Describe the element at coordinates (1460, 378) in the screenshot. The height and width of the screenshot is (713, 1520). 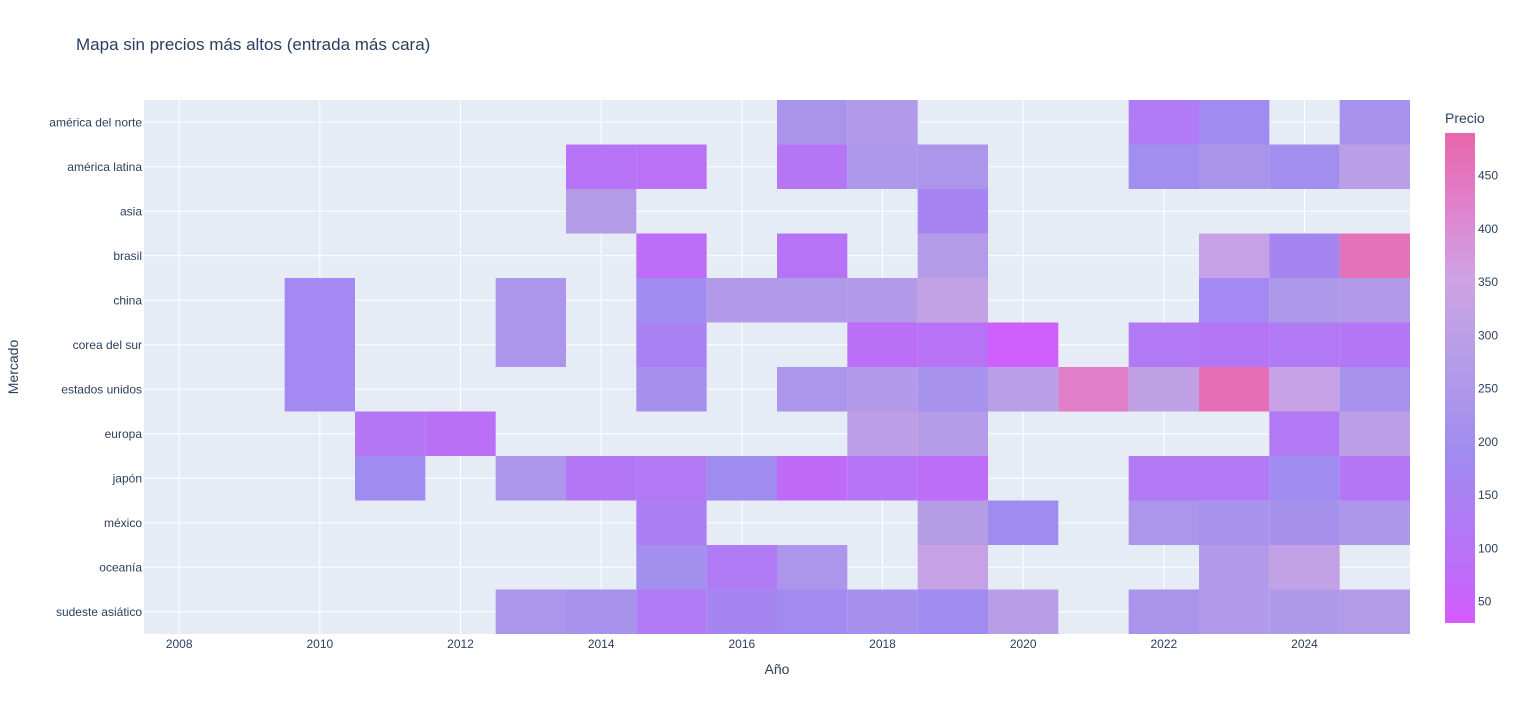
I see `colorbar` at that location.